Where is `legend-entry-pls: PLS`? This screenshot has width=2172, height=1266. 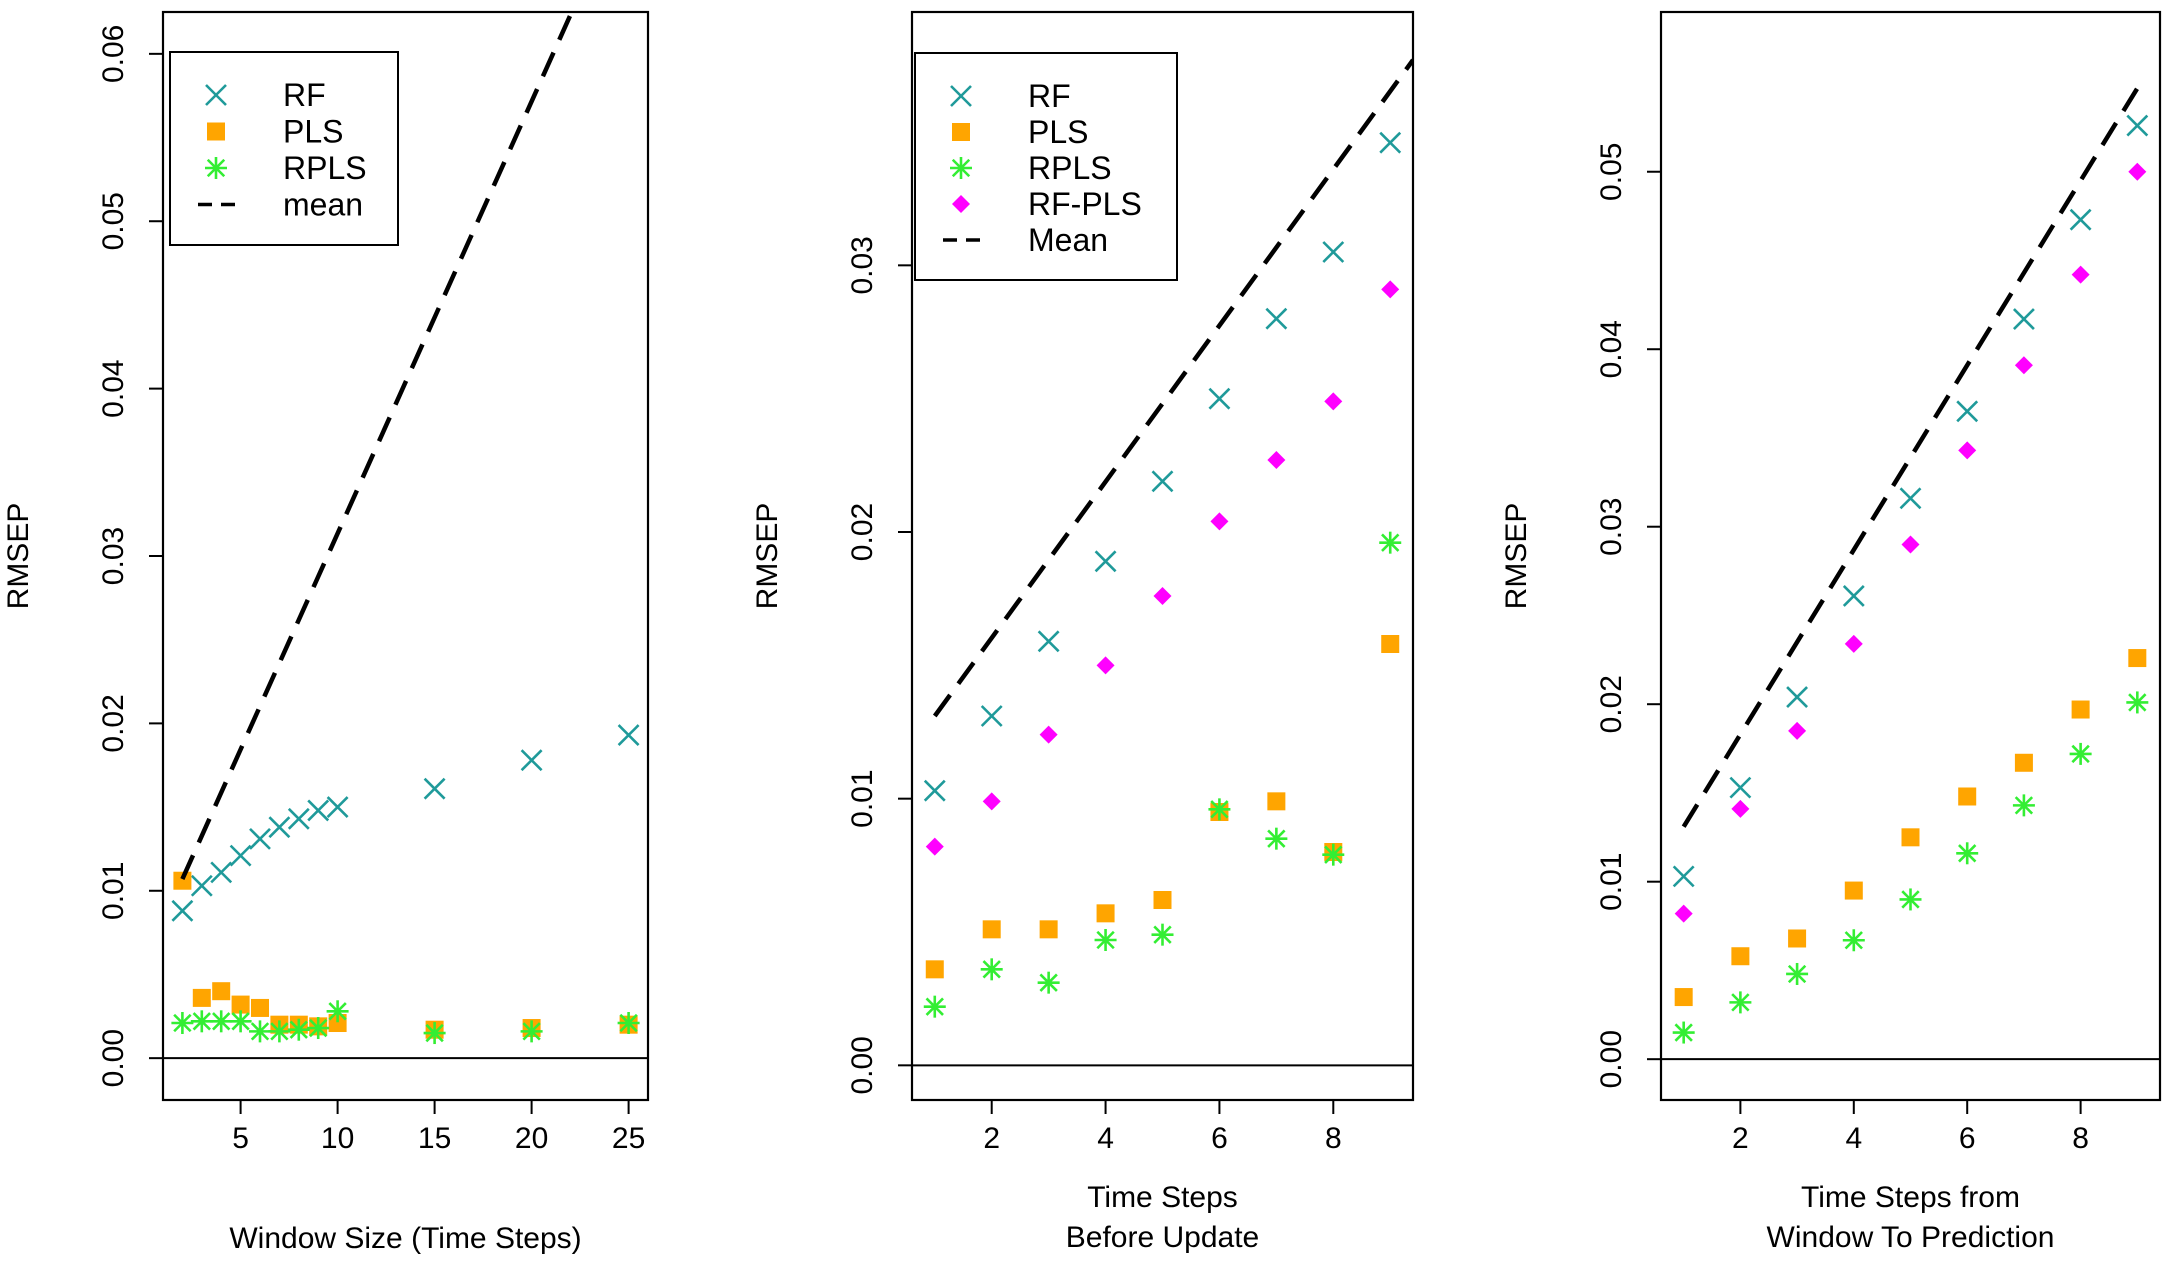
legend-entry-pls: PLS is located at coordinates (275, 132).